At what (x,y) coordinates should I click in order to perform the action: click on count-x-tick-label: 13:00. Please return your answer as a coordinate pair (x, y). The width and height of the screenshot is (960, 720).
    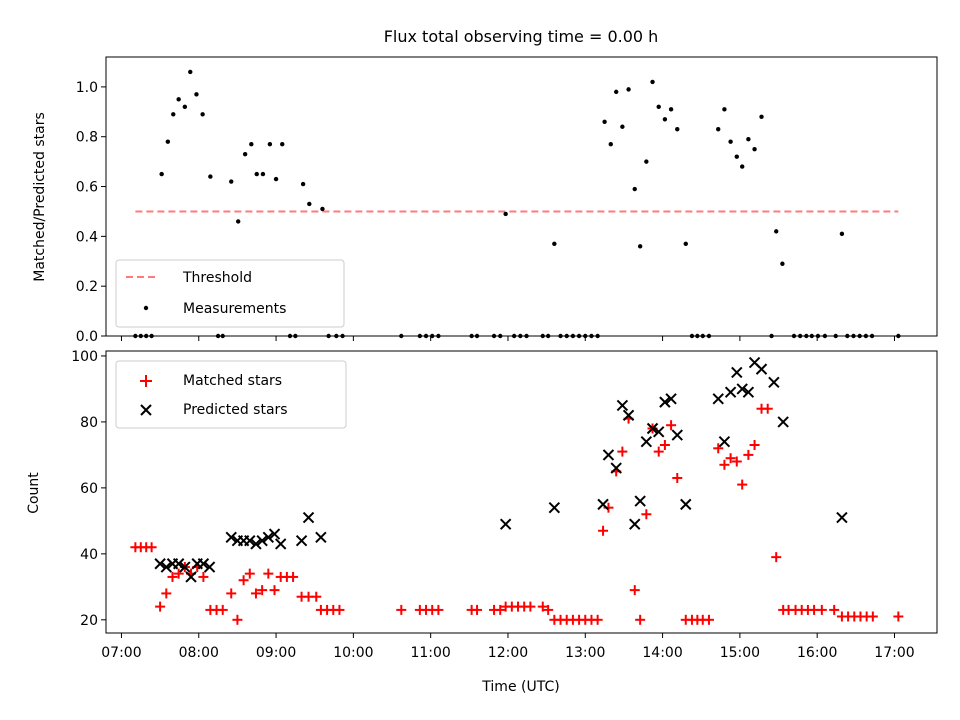
    Looking at the image, I should click on (585, 653).